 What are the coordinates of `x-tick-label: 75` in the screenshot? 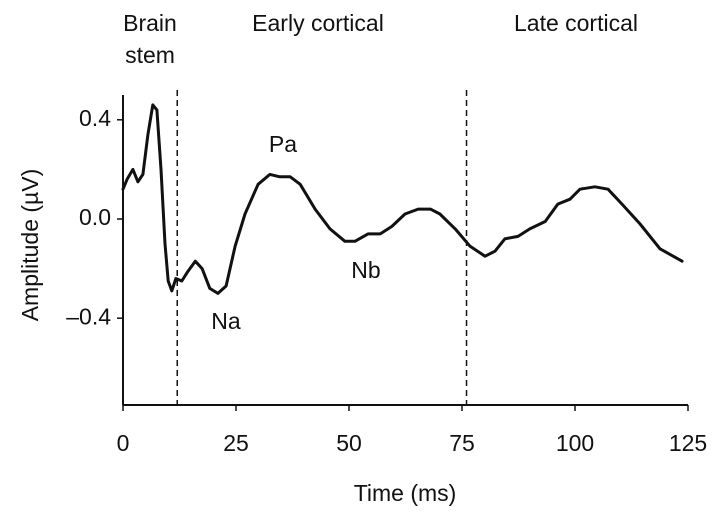 It's located at (462, 443).